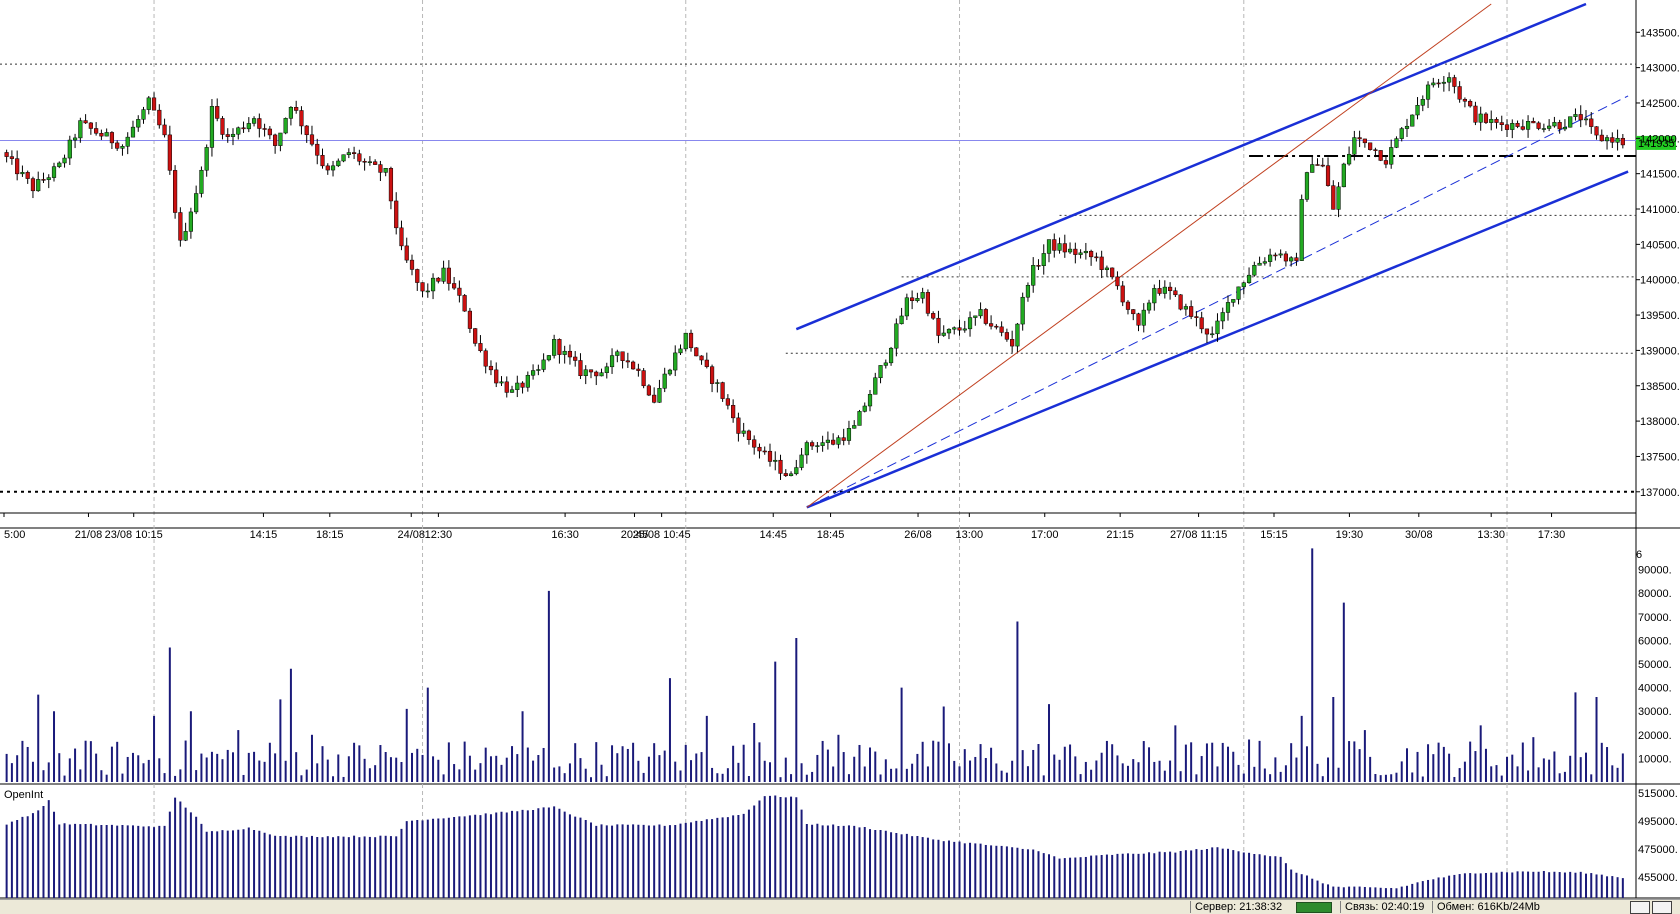 This screenshot has width=1680, height=914. What do you see at coordinates (1274, 535) in the screenshot?
I see `x-tick-label: 15:15` at bounding box center [1274, 535].